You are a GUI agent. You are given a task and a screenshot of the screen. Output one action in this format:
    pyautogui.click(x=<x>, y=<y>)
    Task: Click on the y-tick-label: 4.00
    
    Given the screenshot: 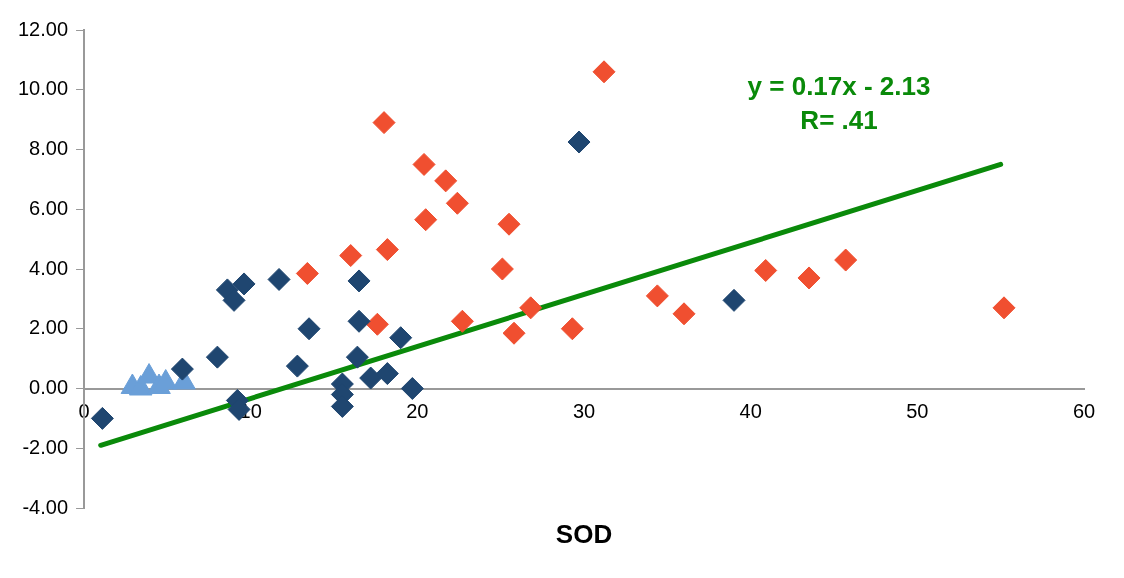 What is the action you would take?
    pyautogui.click(x=49, y=267)
    